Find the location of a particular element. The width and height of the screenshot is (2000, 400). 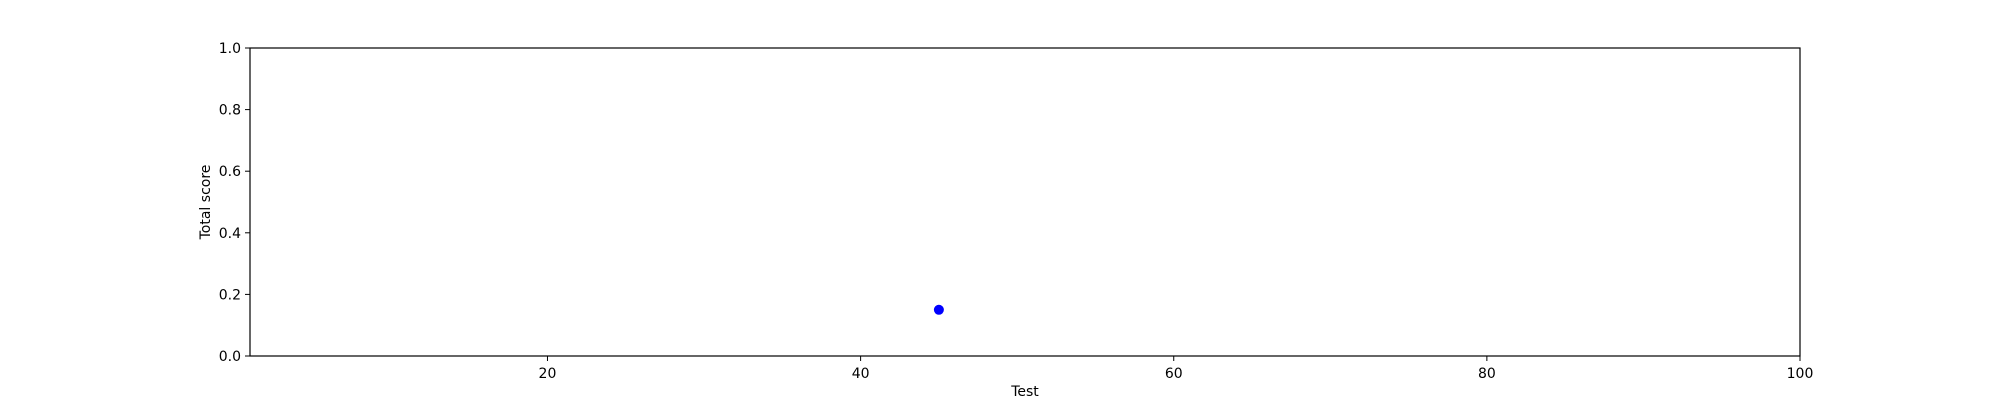

y-tick-label: 0.0 is located at coordinates (230, 357).